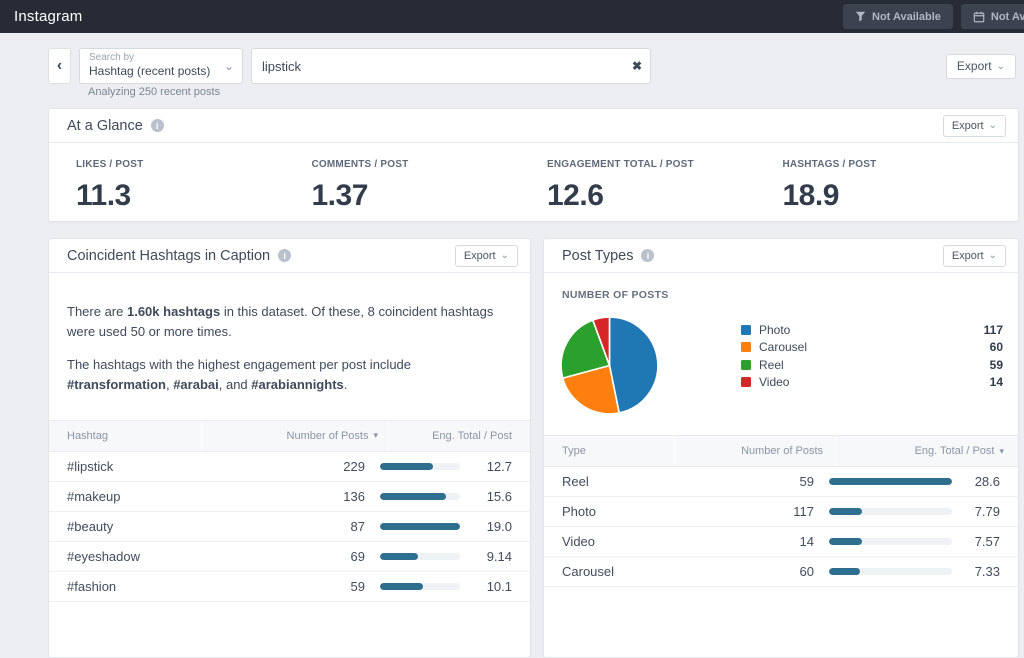 Image resolution: width=1024 pixels, height=658 pixels. I want to click on eng-value: 15.6, so click(499, 496).